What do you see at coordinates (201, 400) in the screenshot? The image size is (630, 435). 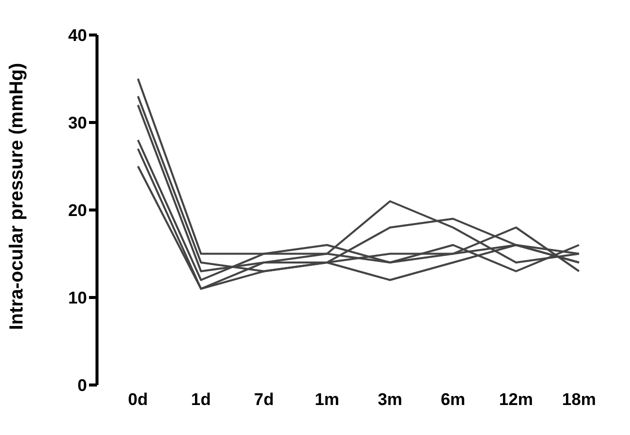 I see `x-tick-label: 1d` at bounding box center [201, 400].